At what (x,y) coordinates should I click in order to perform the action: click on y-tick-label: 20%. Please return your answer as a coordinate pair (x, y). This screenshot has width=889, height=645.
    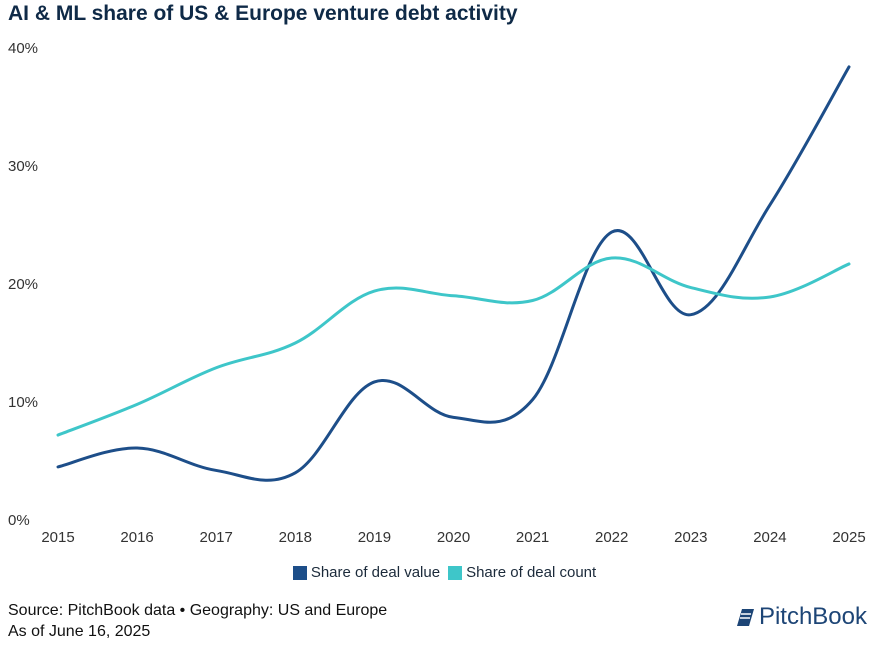
    Looking at the image, I should click on (23, 284).